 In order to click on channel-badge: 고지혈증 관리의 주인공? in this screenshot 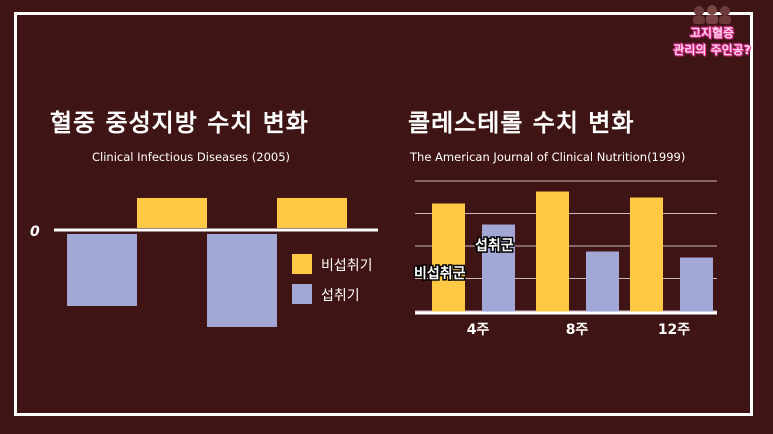, I will do `click(712, 32)`.